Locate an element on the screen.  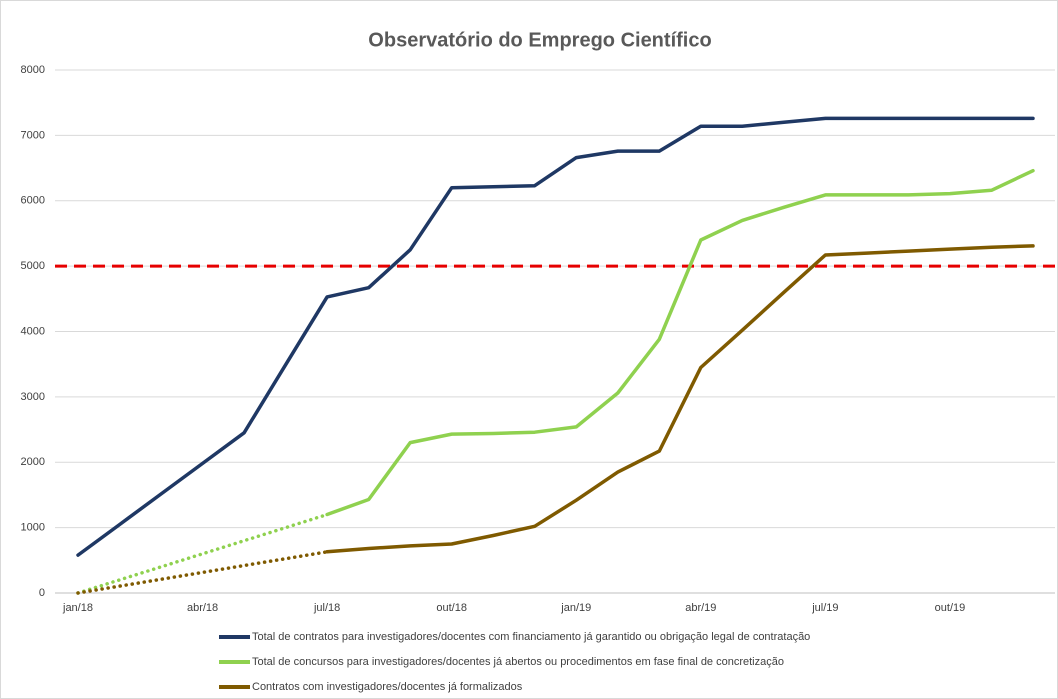
x-tick-label: out/19 is located at coordinates (950, 608).